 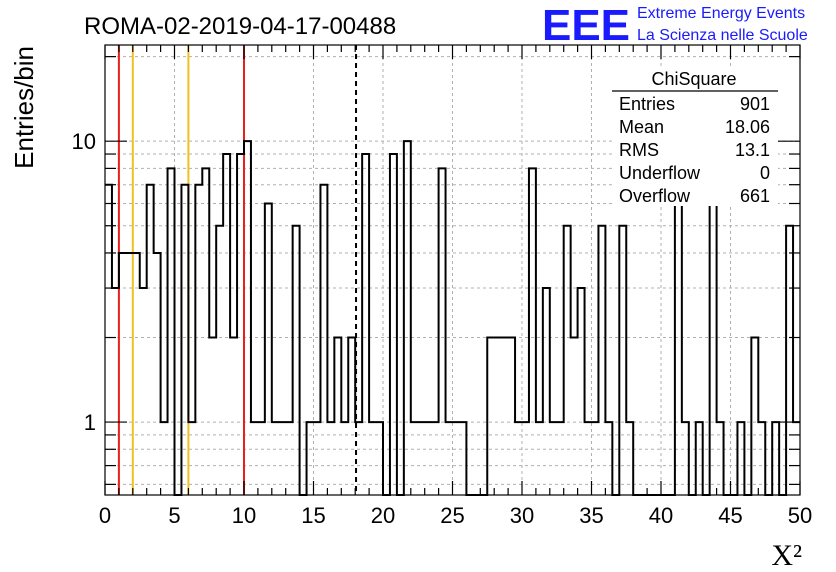 I want to click on stats-box-background, so click(x=695, y=136).